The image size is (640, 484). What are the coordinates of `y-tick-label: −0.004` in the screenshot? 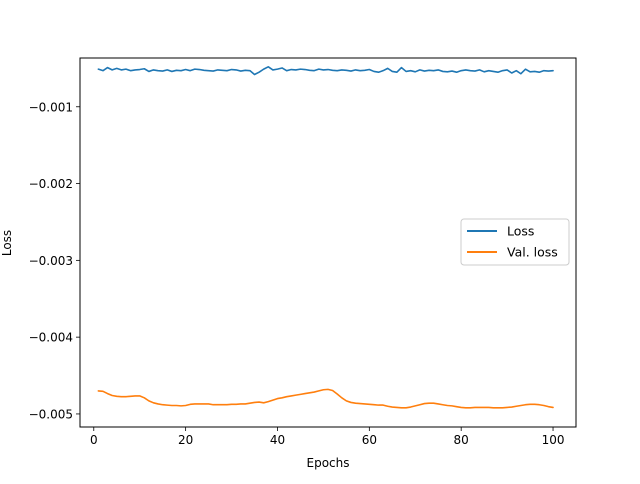 It's located at (51, 338).